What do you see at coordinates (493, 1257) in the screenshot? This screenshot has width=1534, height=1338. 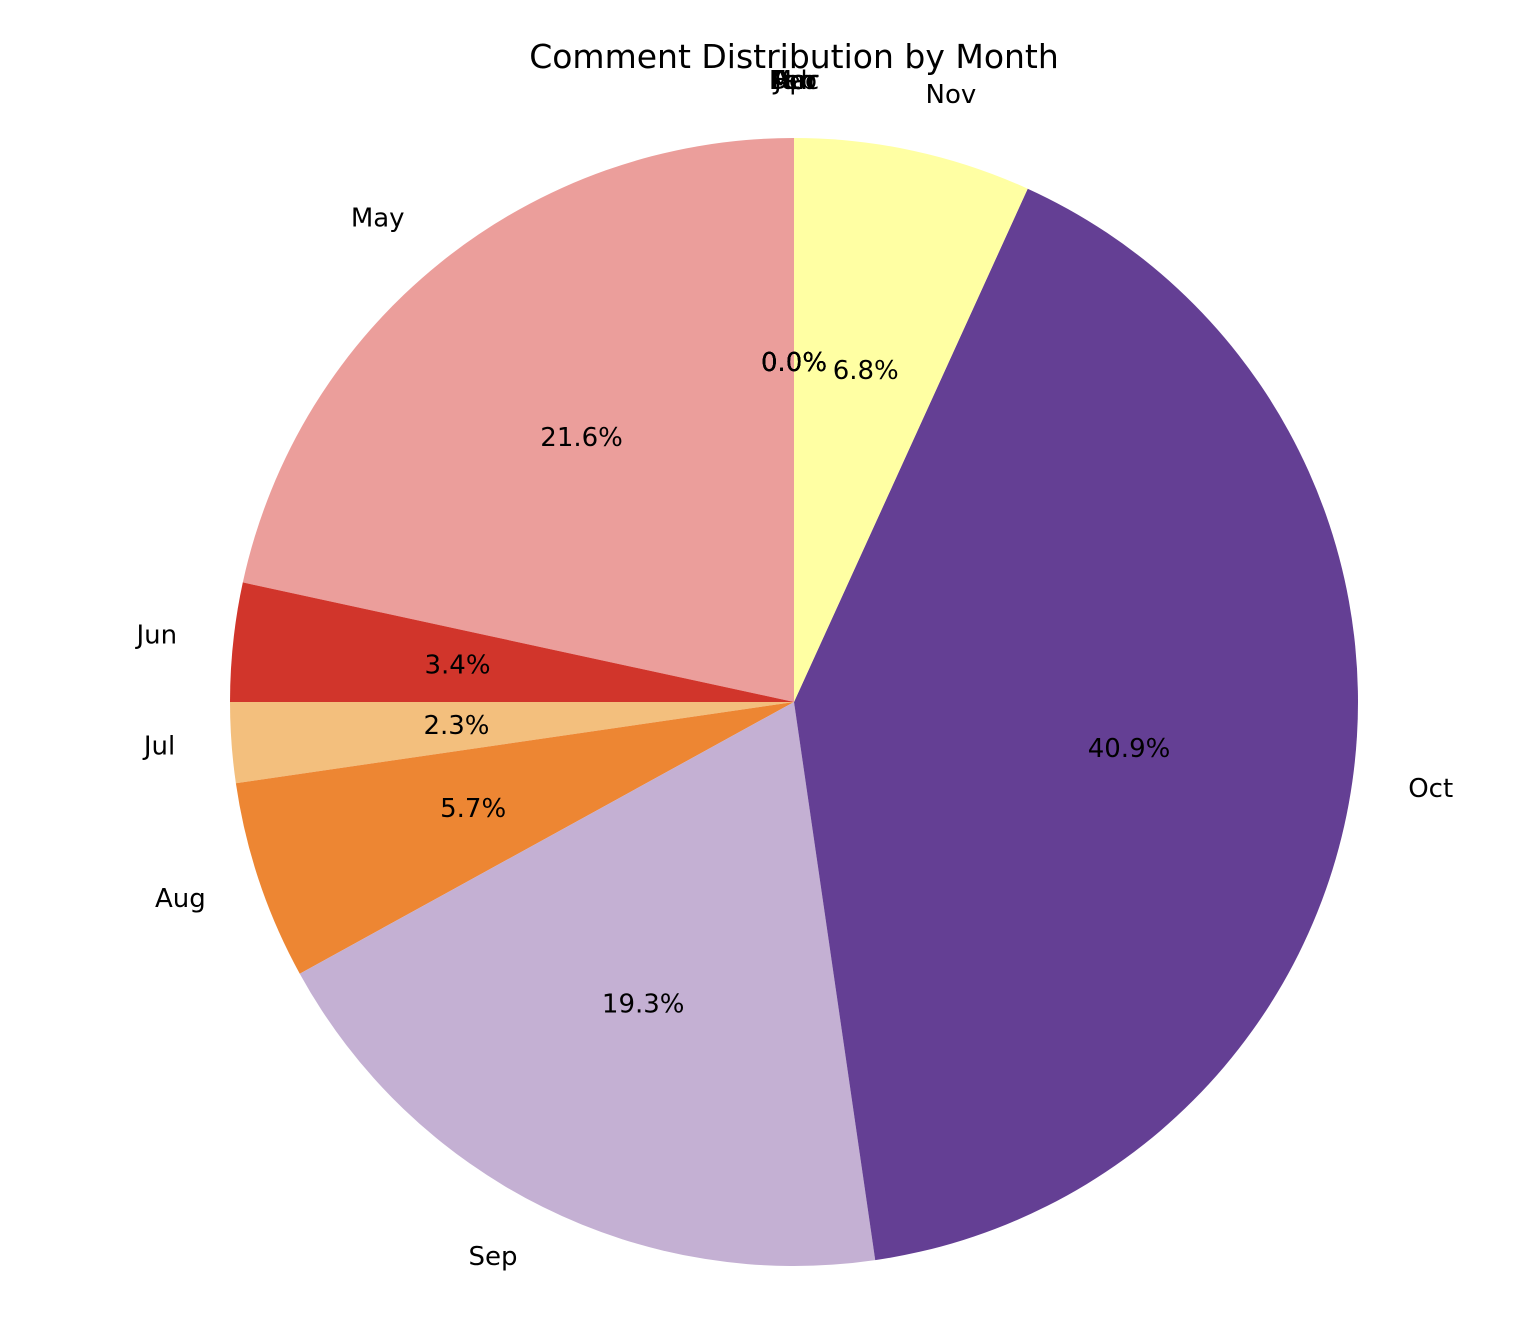 I see `slice-label-sep: Sep` at bounding box center [493, 1257].